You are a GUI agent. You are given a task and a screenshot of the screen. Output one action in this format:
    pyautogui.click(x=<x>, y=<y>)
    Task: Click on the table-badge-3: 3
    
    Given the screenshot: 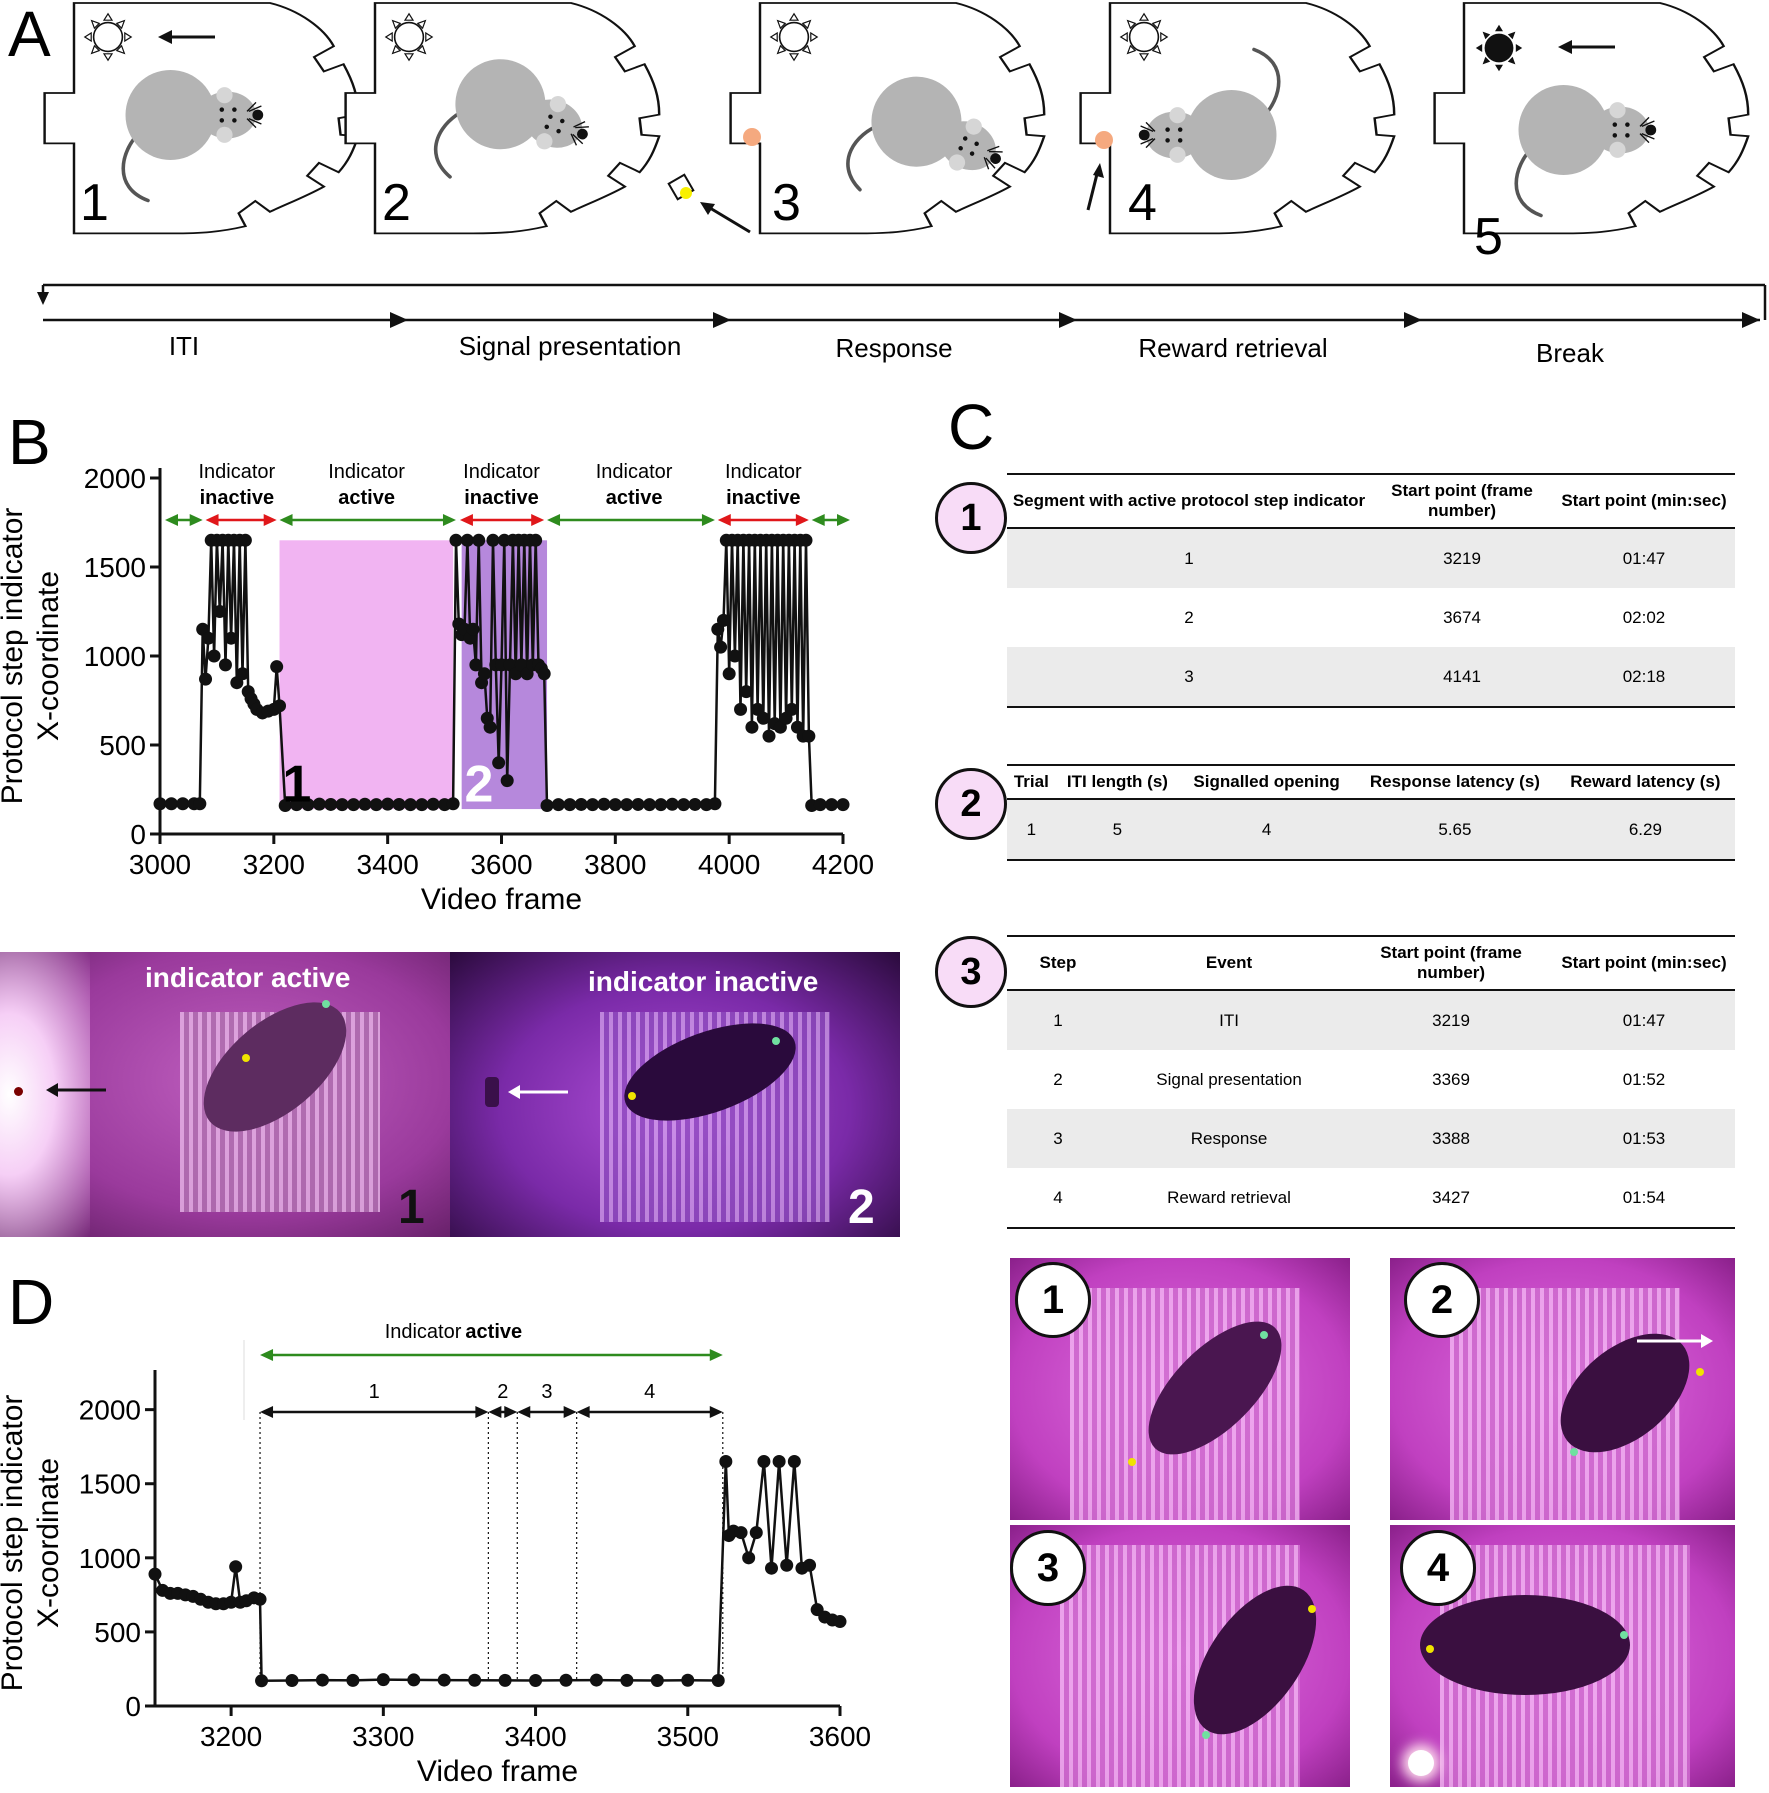 What is the action you would take?
    pyautogui.click(x=971, y=972)
    